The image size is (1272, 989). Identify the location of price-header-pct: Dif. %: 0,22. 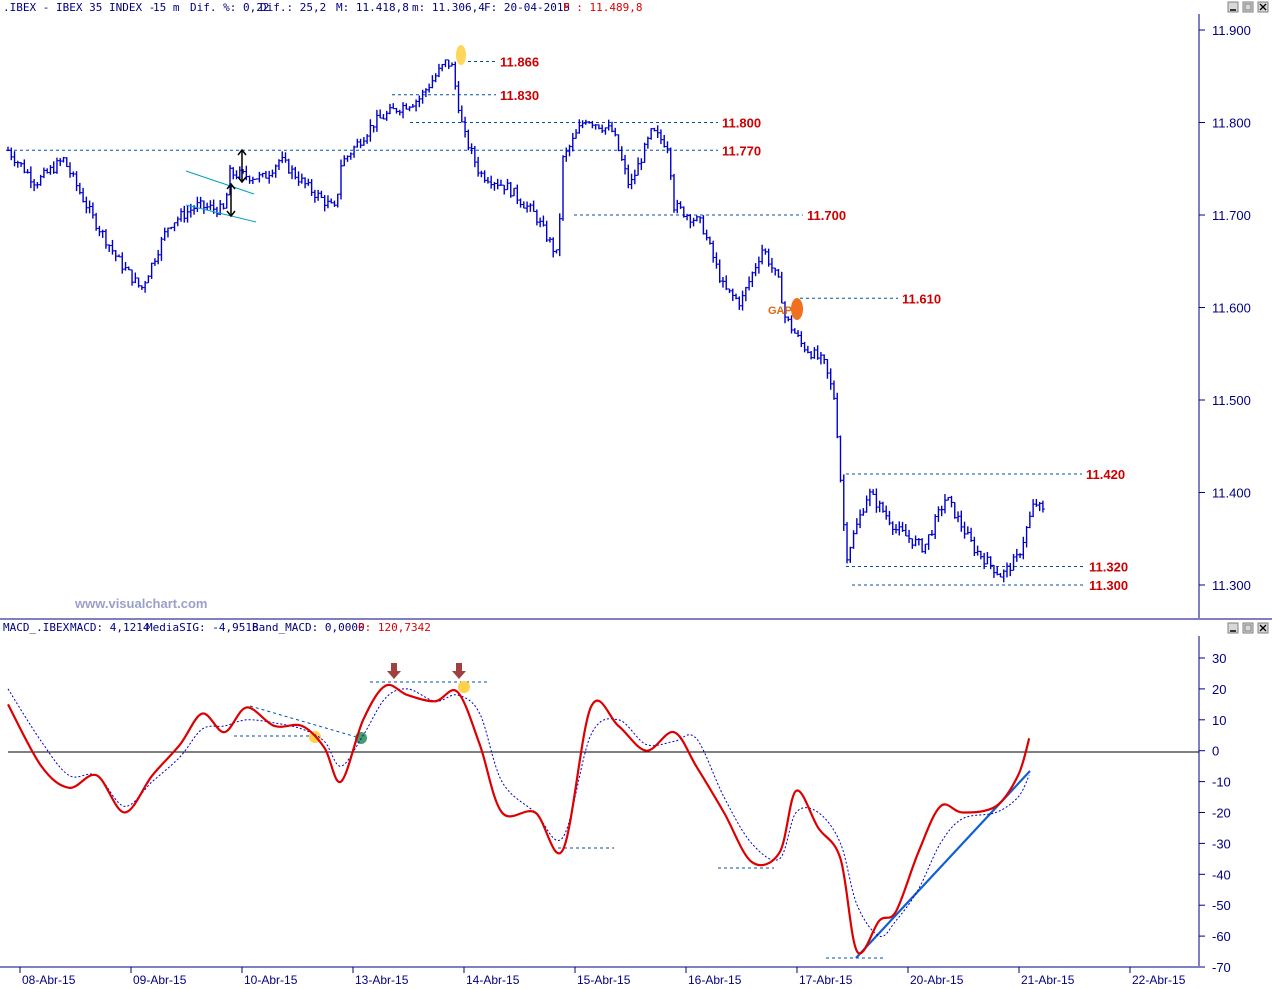
(229, 7).